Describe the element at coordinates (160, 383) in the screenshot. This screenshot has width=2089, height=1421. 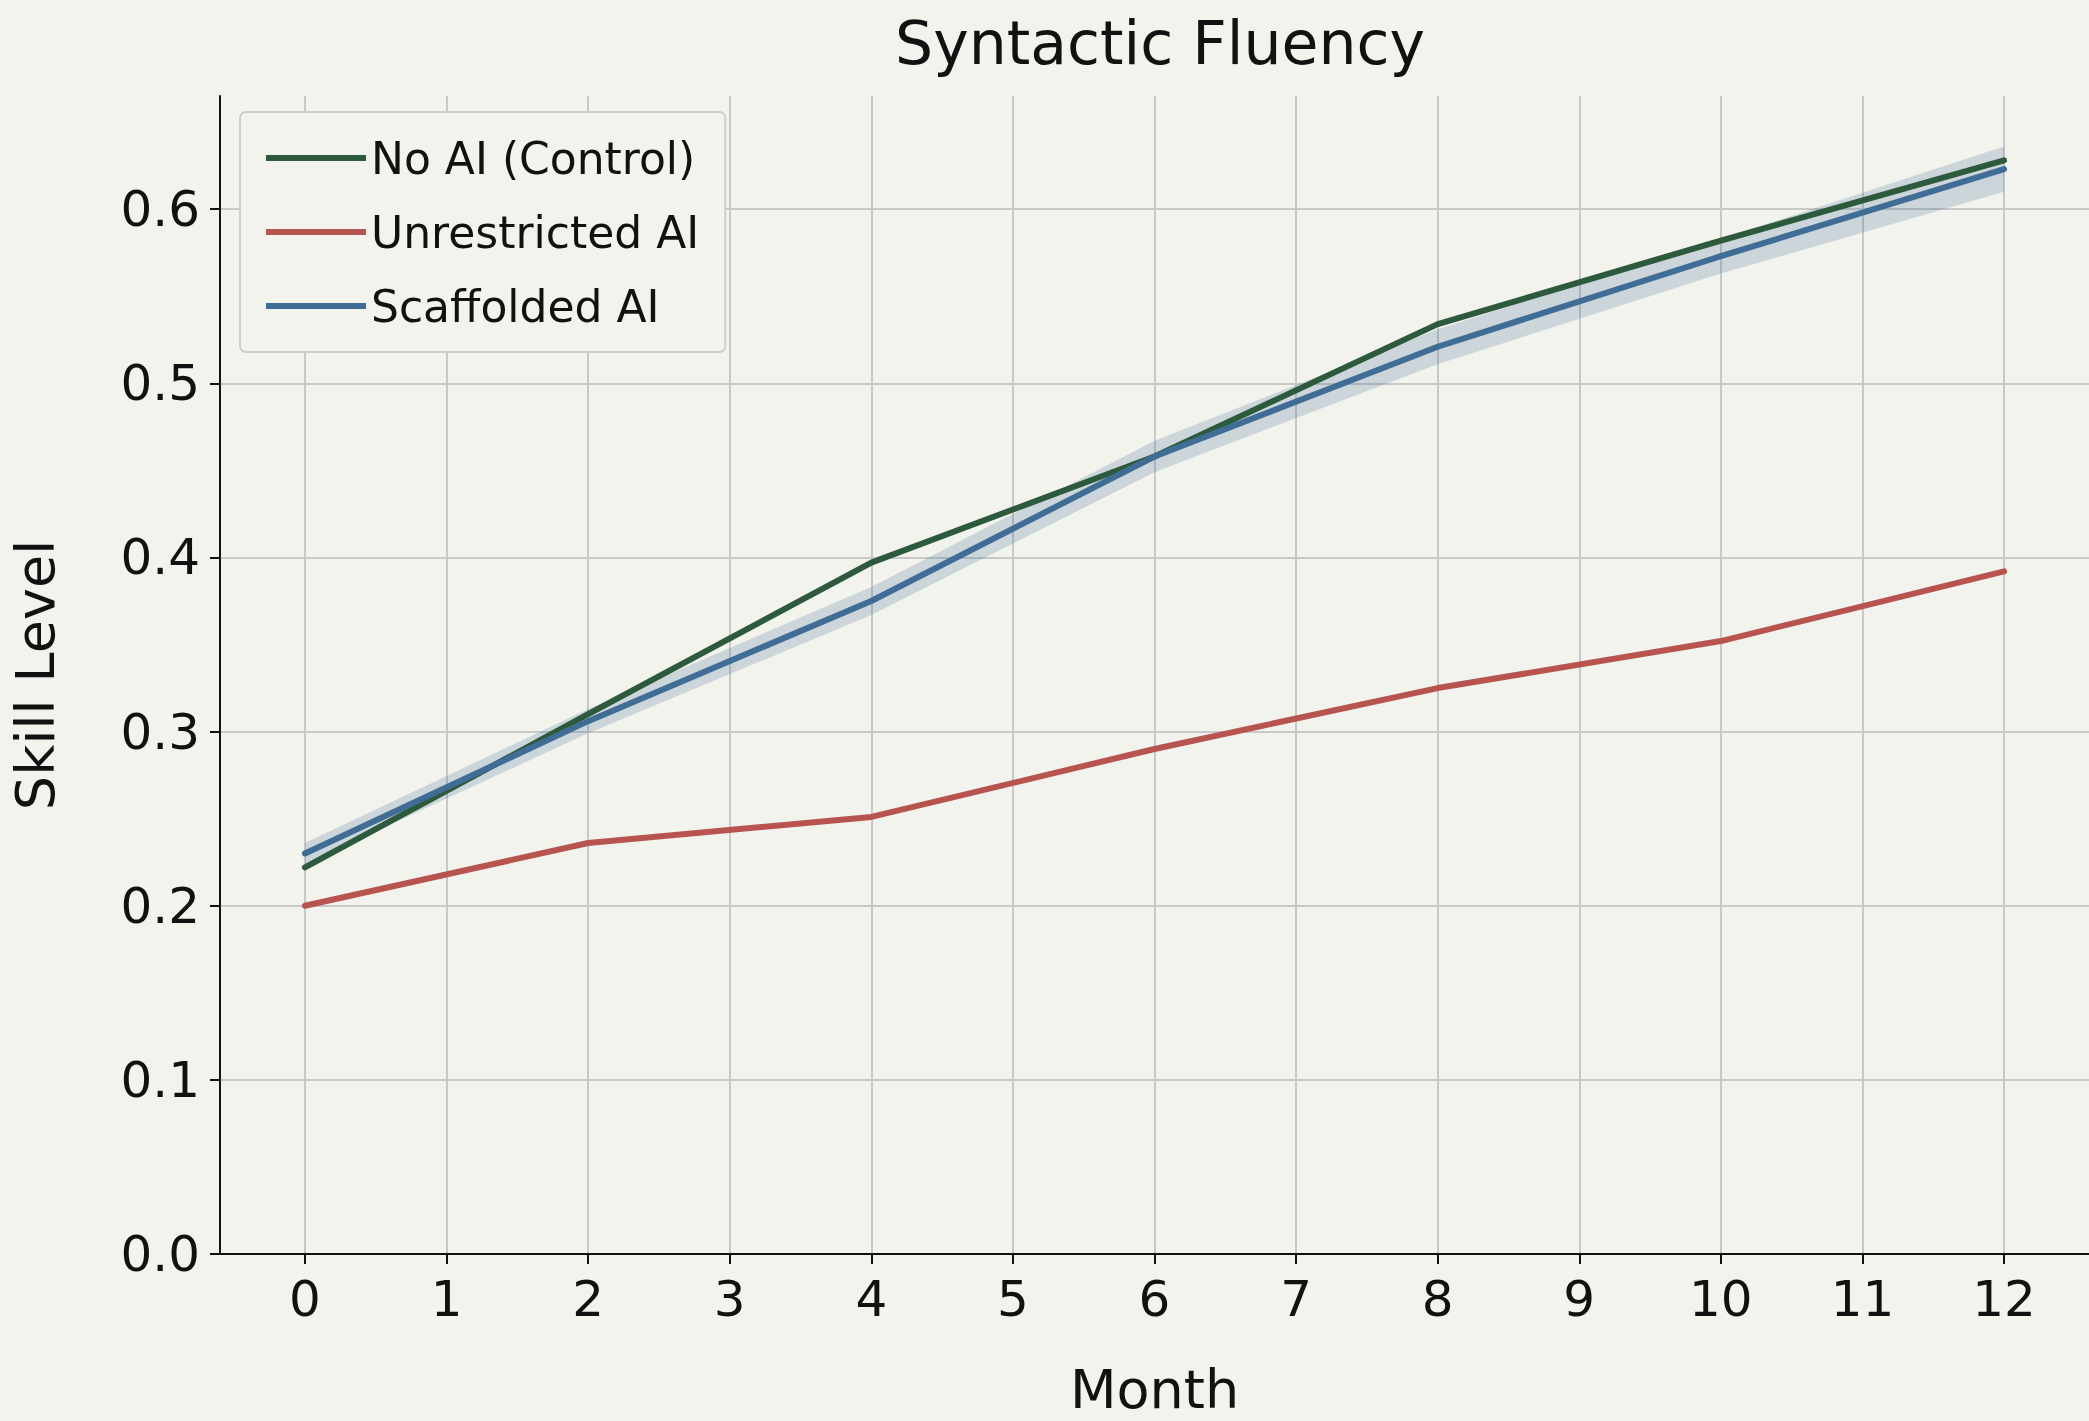
I see `y-tick-label: 0.5` at that location.